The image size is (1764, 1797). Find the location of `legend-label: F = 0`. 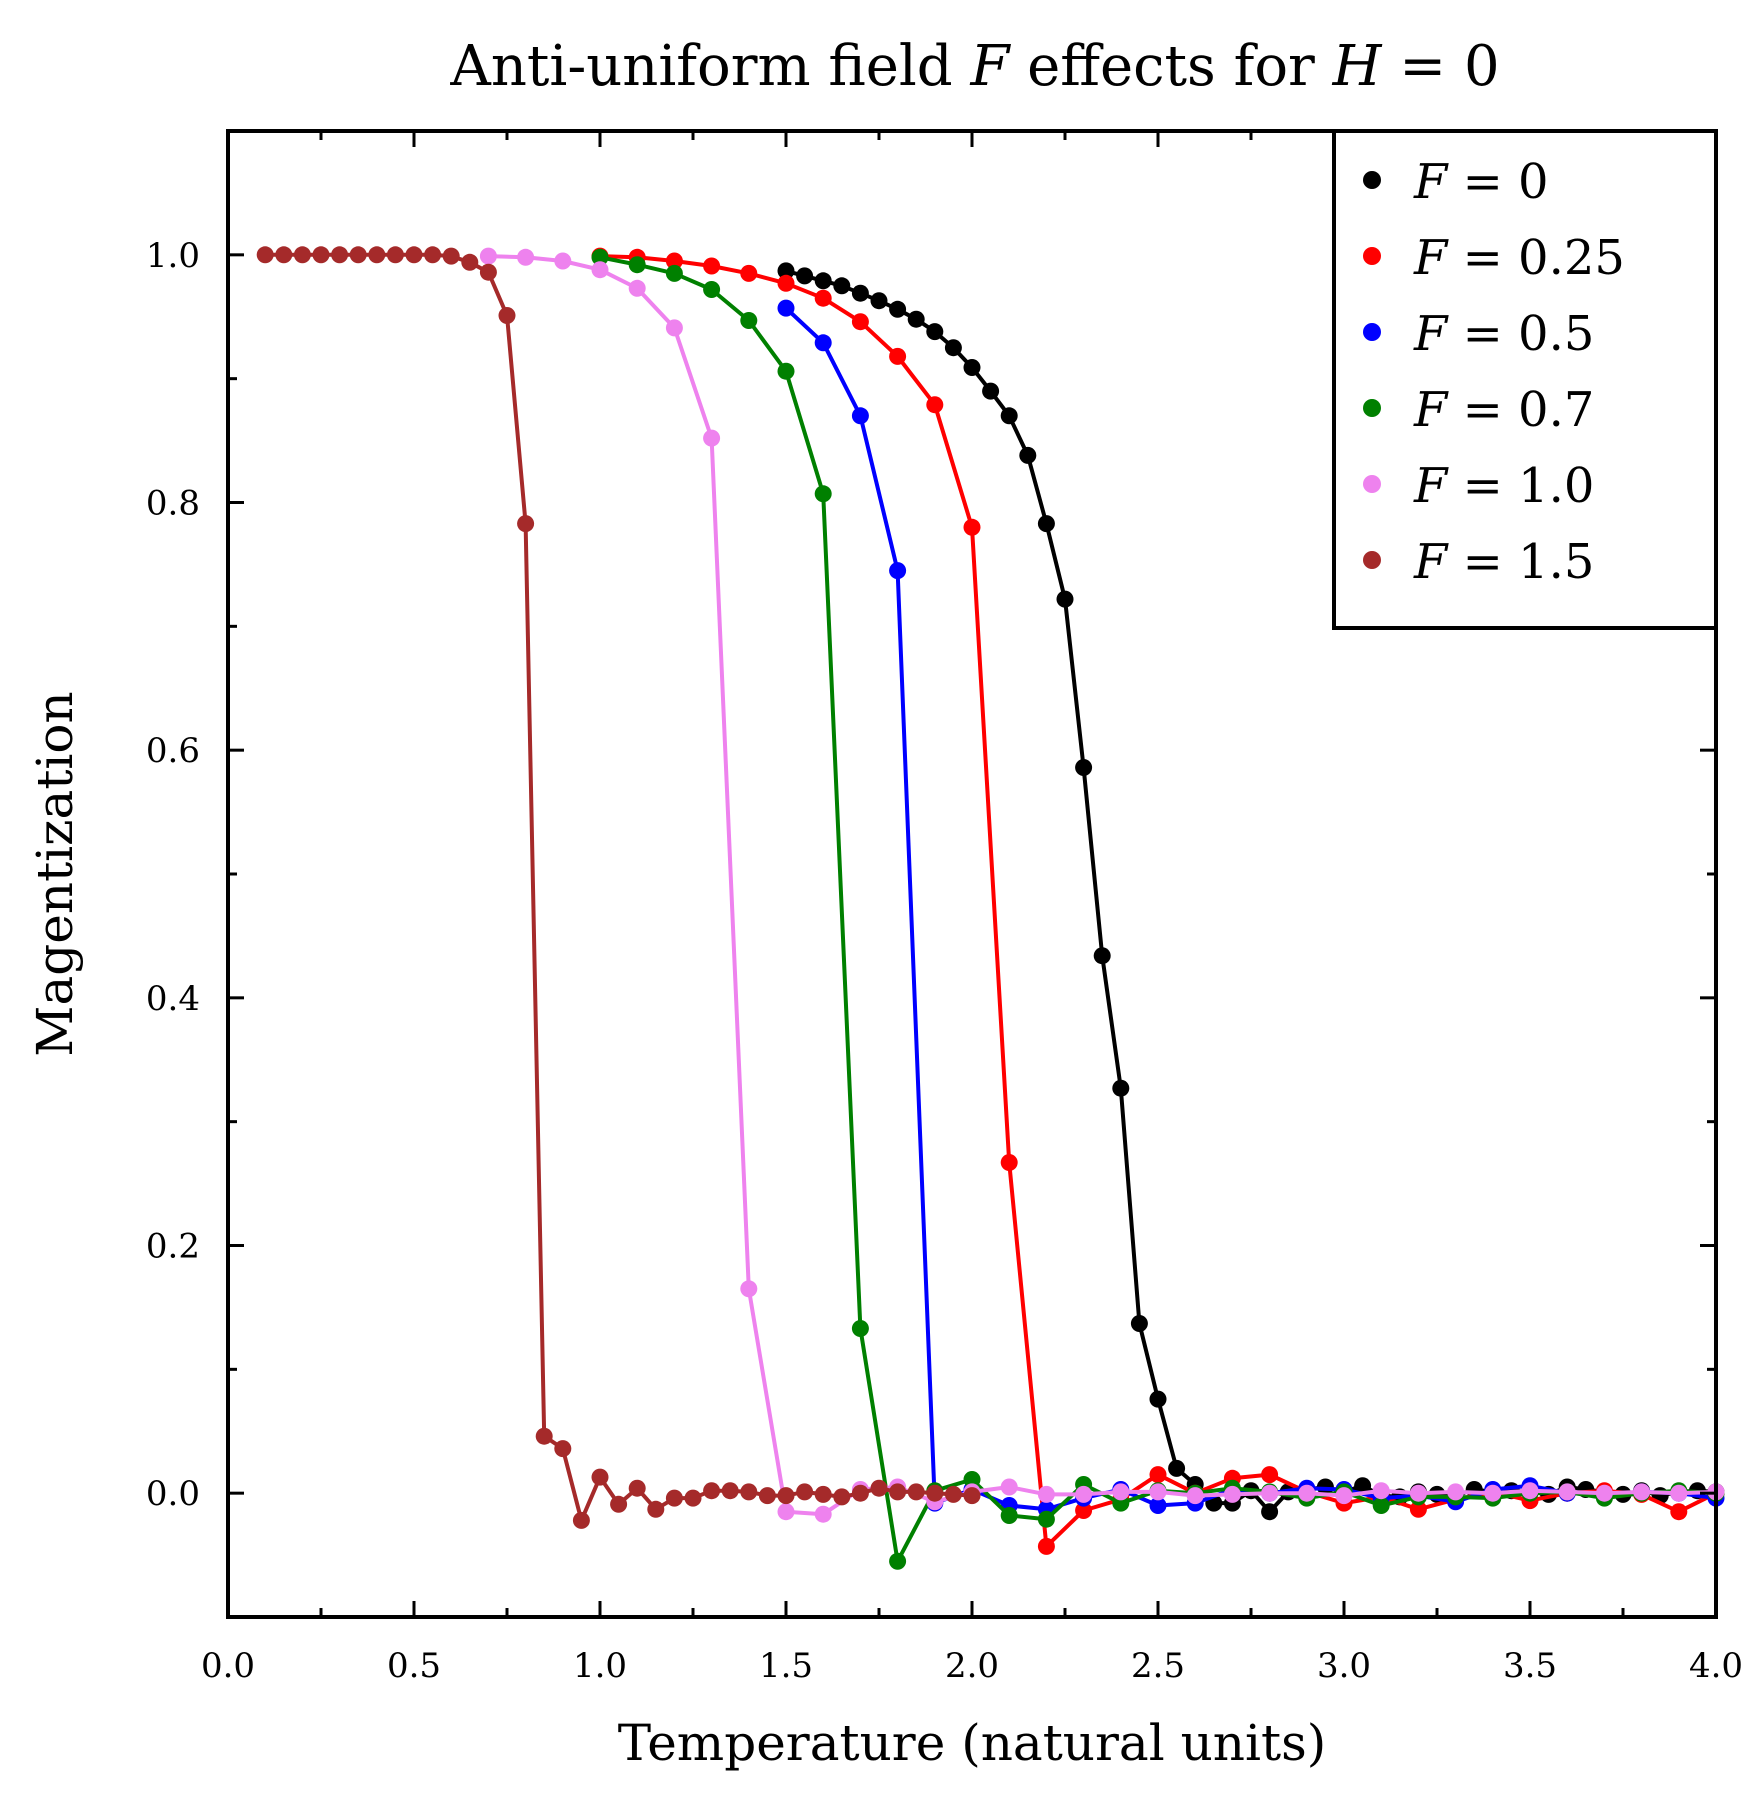

legend-label: F = 0 is located at coordinates (1481, 182).